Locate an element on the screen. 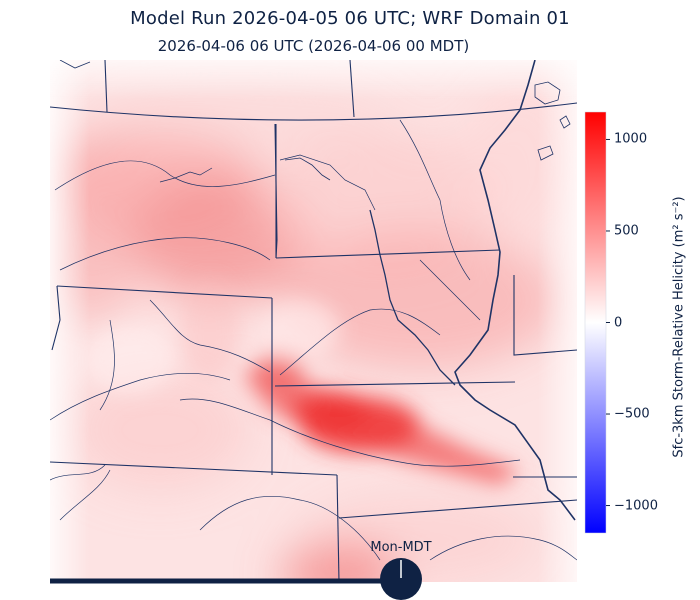  lakes is located at coordinates (315, 120).